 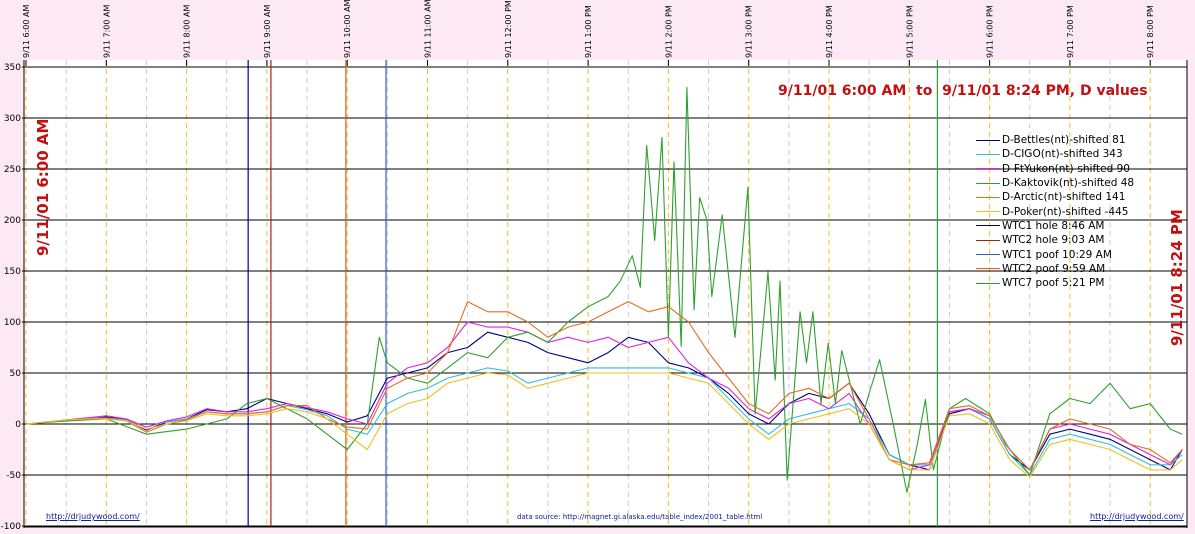 What do you see at coordinates (187, 31) in the screenshot?
I see `x-tick-label: 9/11 8:00 AM` at bounding box center [187, 31].